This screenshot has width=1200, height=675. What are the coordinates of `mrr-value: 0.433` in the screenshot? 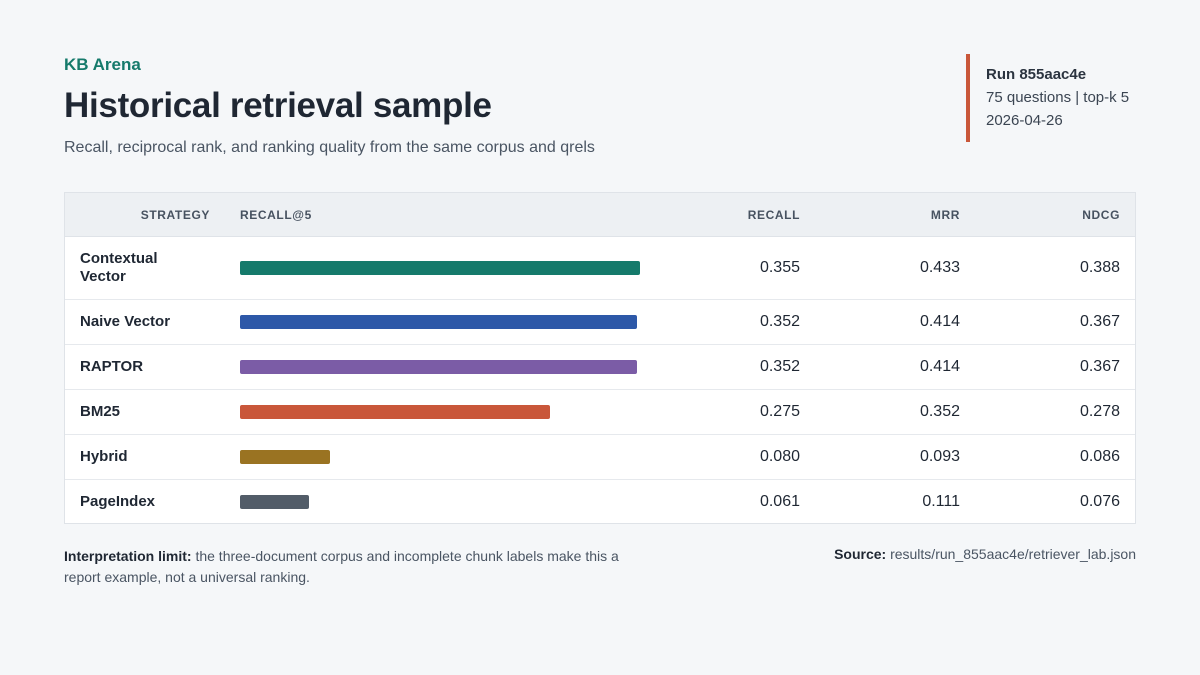 It's located at (939, 267).